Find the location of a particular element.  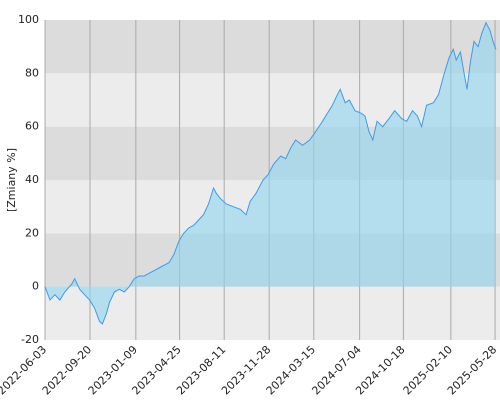

y-tick-label: 40 is located at coordinates (32, 179).